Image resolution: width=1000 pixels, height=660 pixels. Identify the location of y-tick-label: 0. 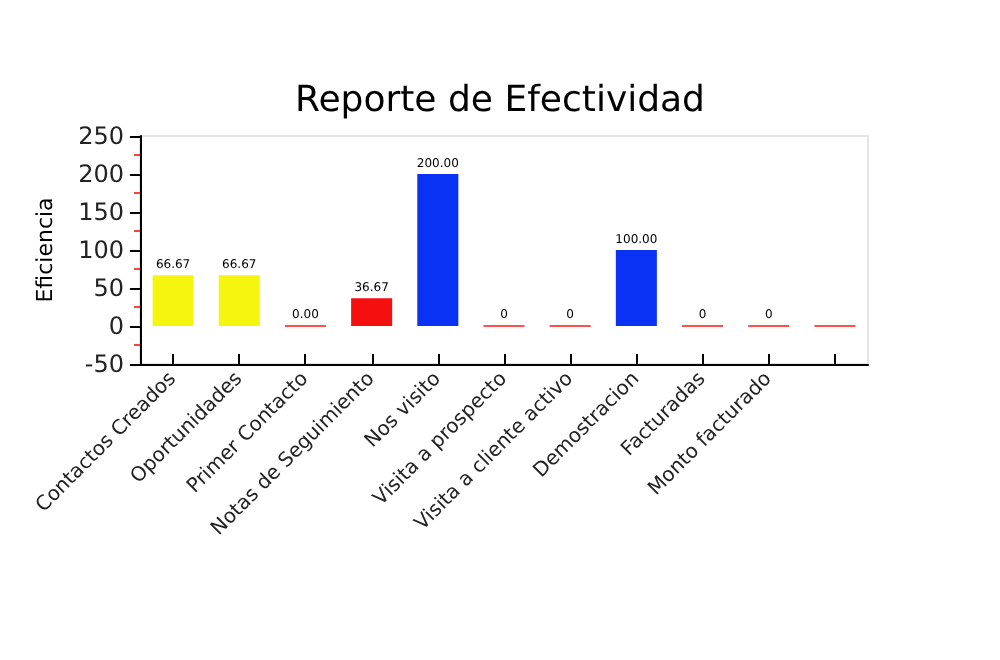
(116, 326).